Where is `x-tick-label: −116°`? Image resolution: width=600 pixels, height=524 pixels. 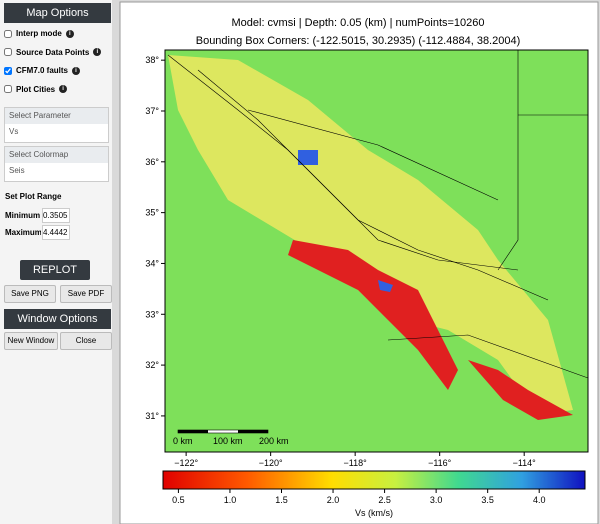
x-tick-label: −116° is located at coordinates (440, 463).